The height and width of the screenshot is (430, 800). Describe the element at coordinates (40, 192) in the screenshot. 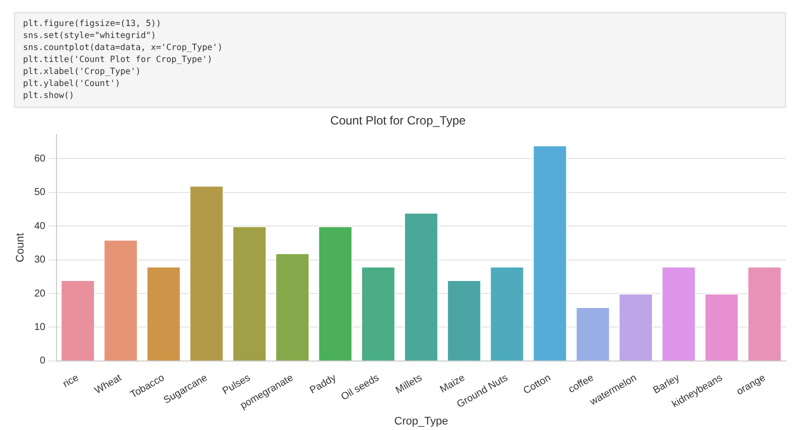

I see `y-tick-label: 50` at that location.